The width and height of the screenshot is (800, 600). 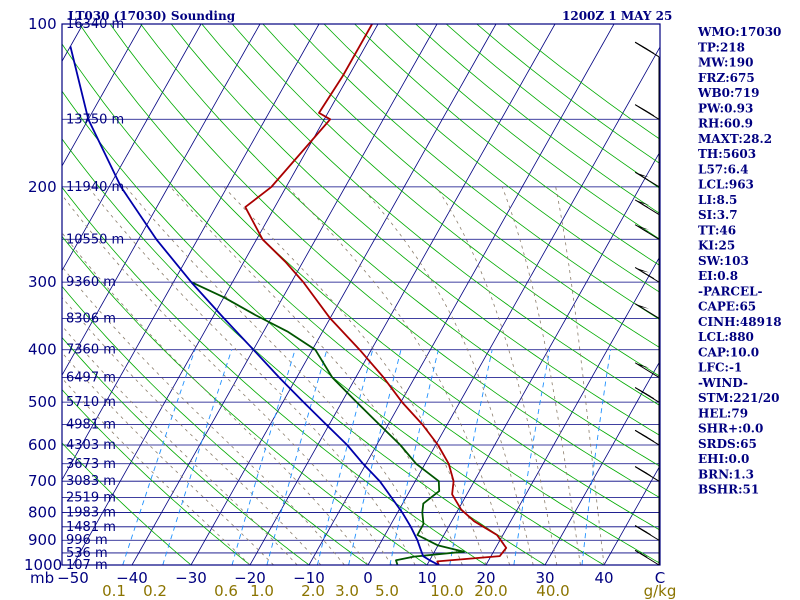 I want to click on index-item: SI:3.7, so click(x=718, y=215).